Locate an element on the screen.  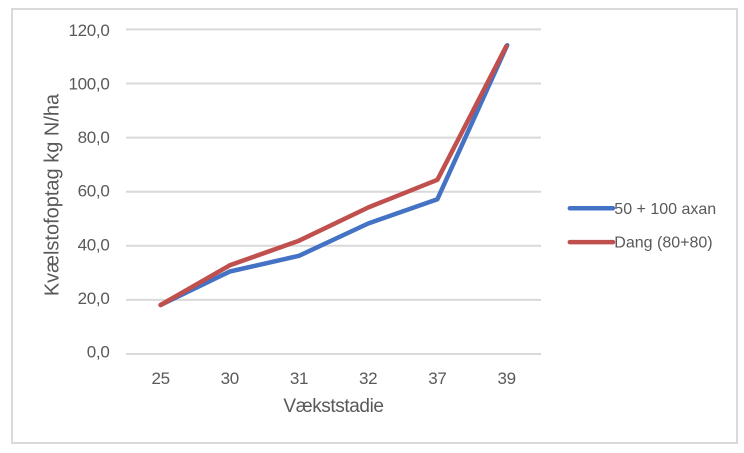
svg-text: 20,0 is located at coordinates (94, 298).